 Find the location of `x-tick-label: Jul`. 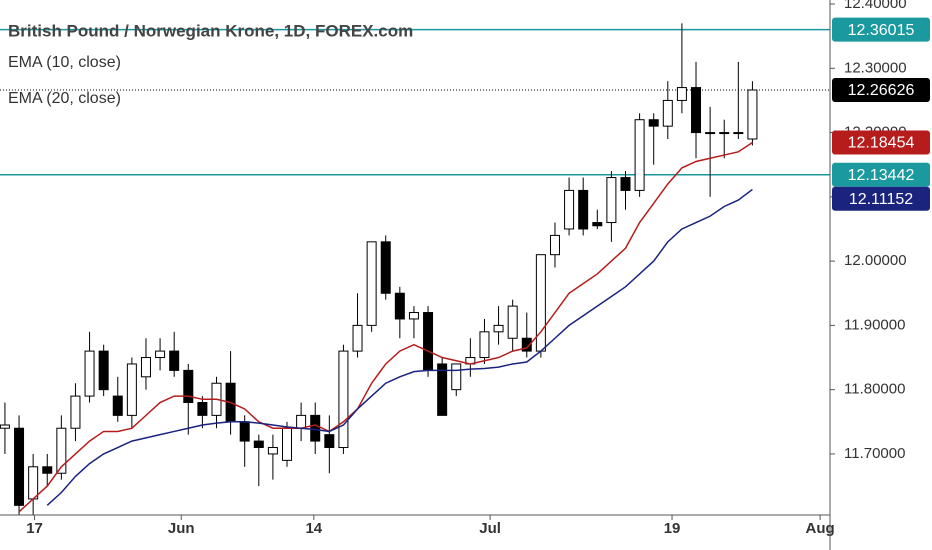

x-tick-label: Jul is located at coordinates (490, 528).